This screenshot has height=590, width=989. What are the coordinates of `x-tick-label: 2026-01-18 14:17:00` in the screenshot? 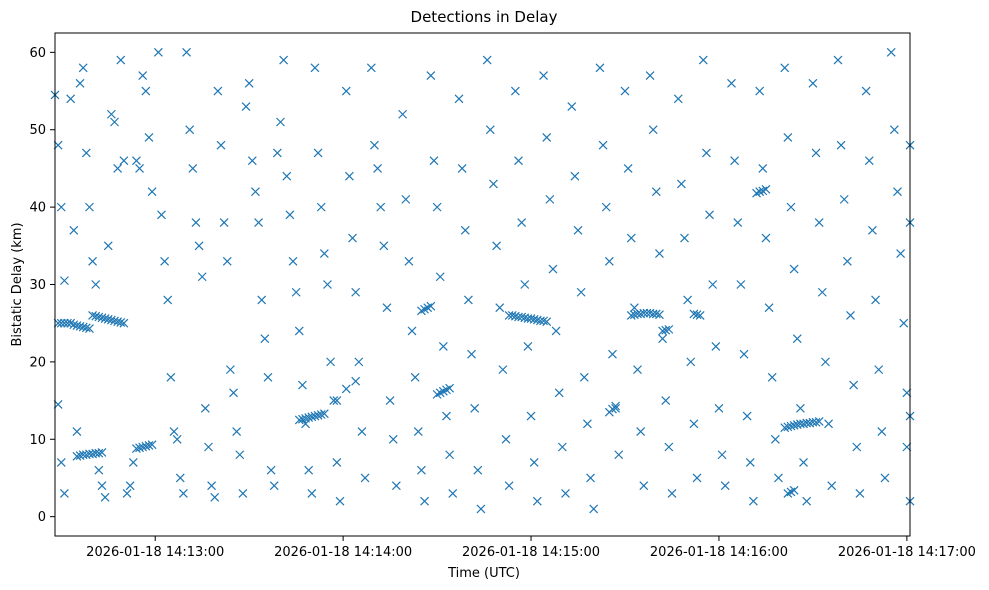 It's located at (907, 552).